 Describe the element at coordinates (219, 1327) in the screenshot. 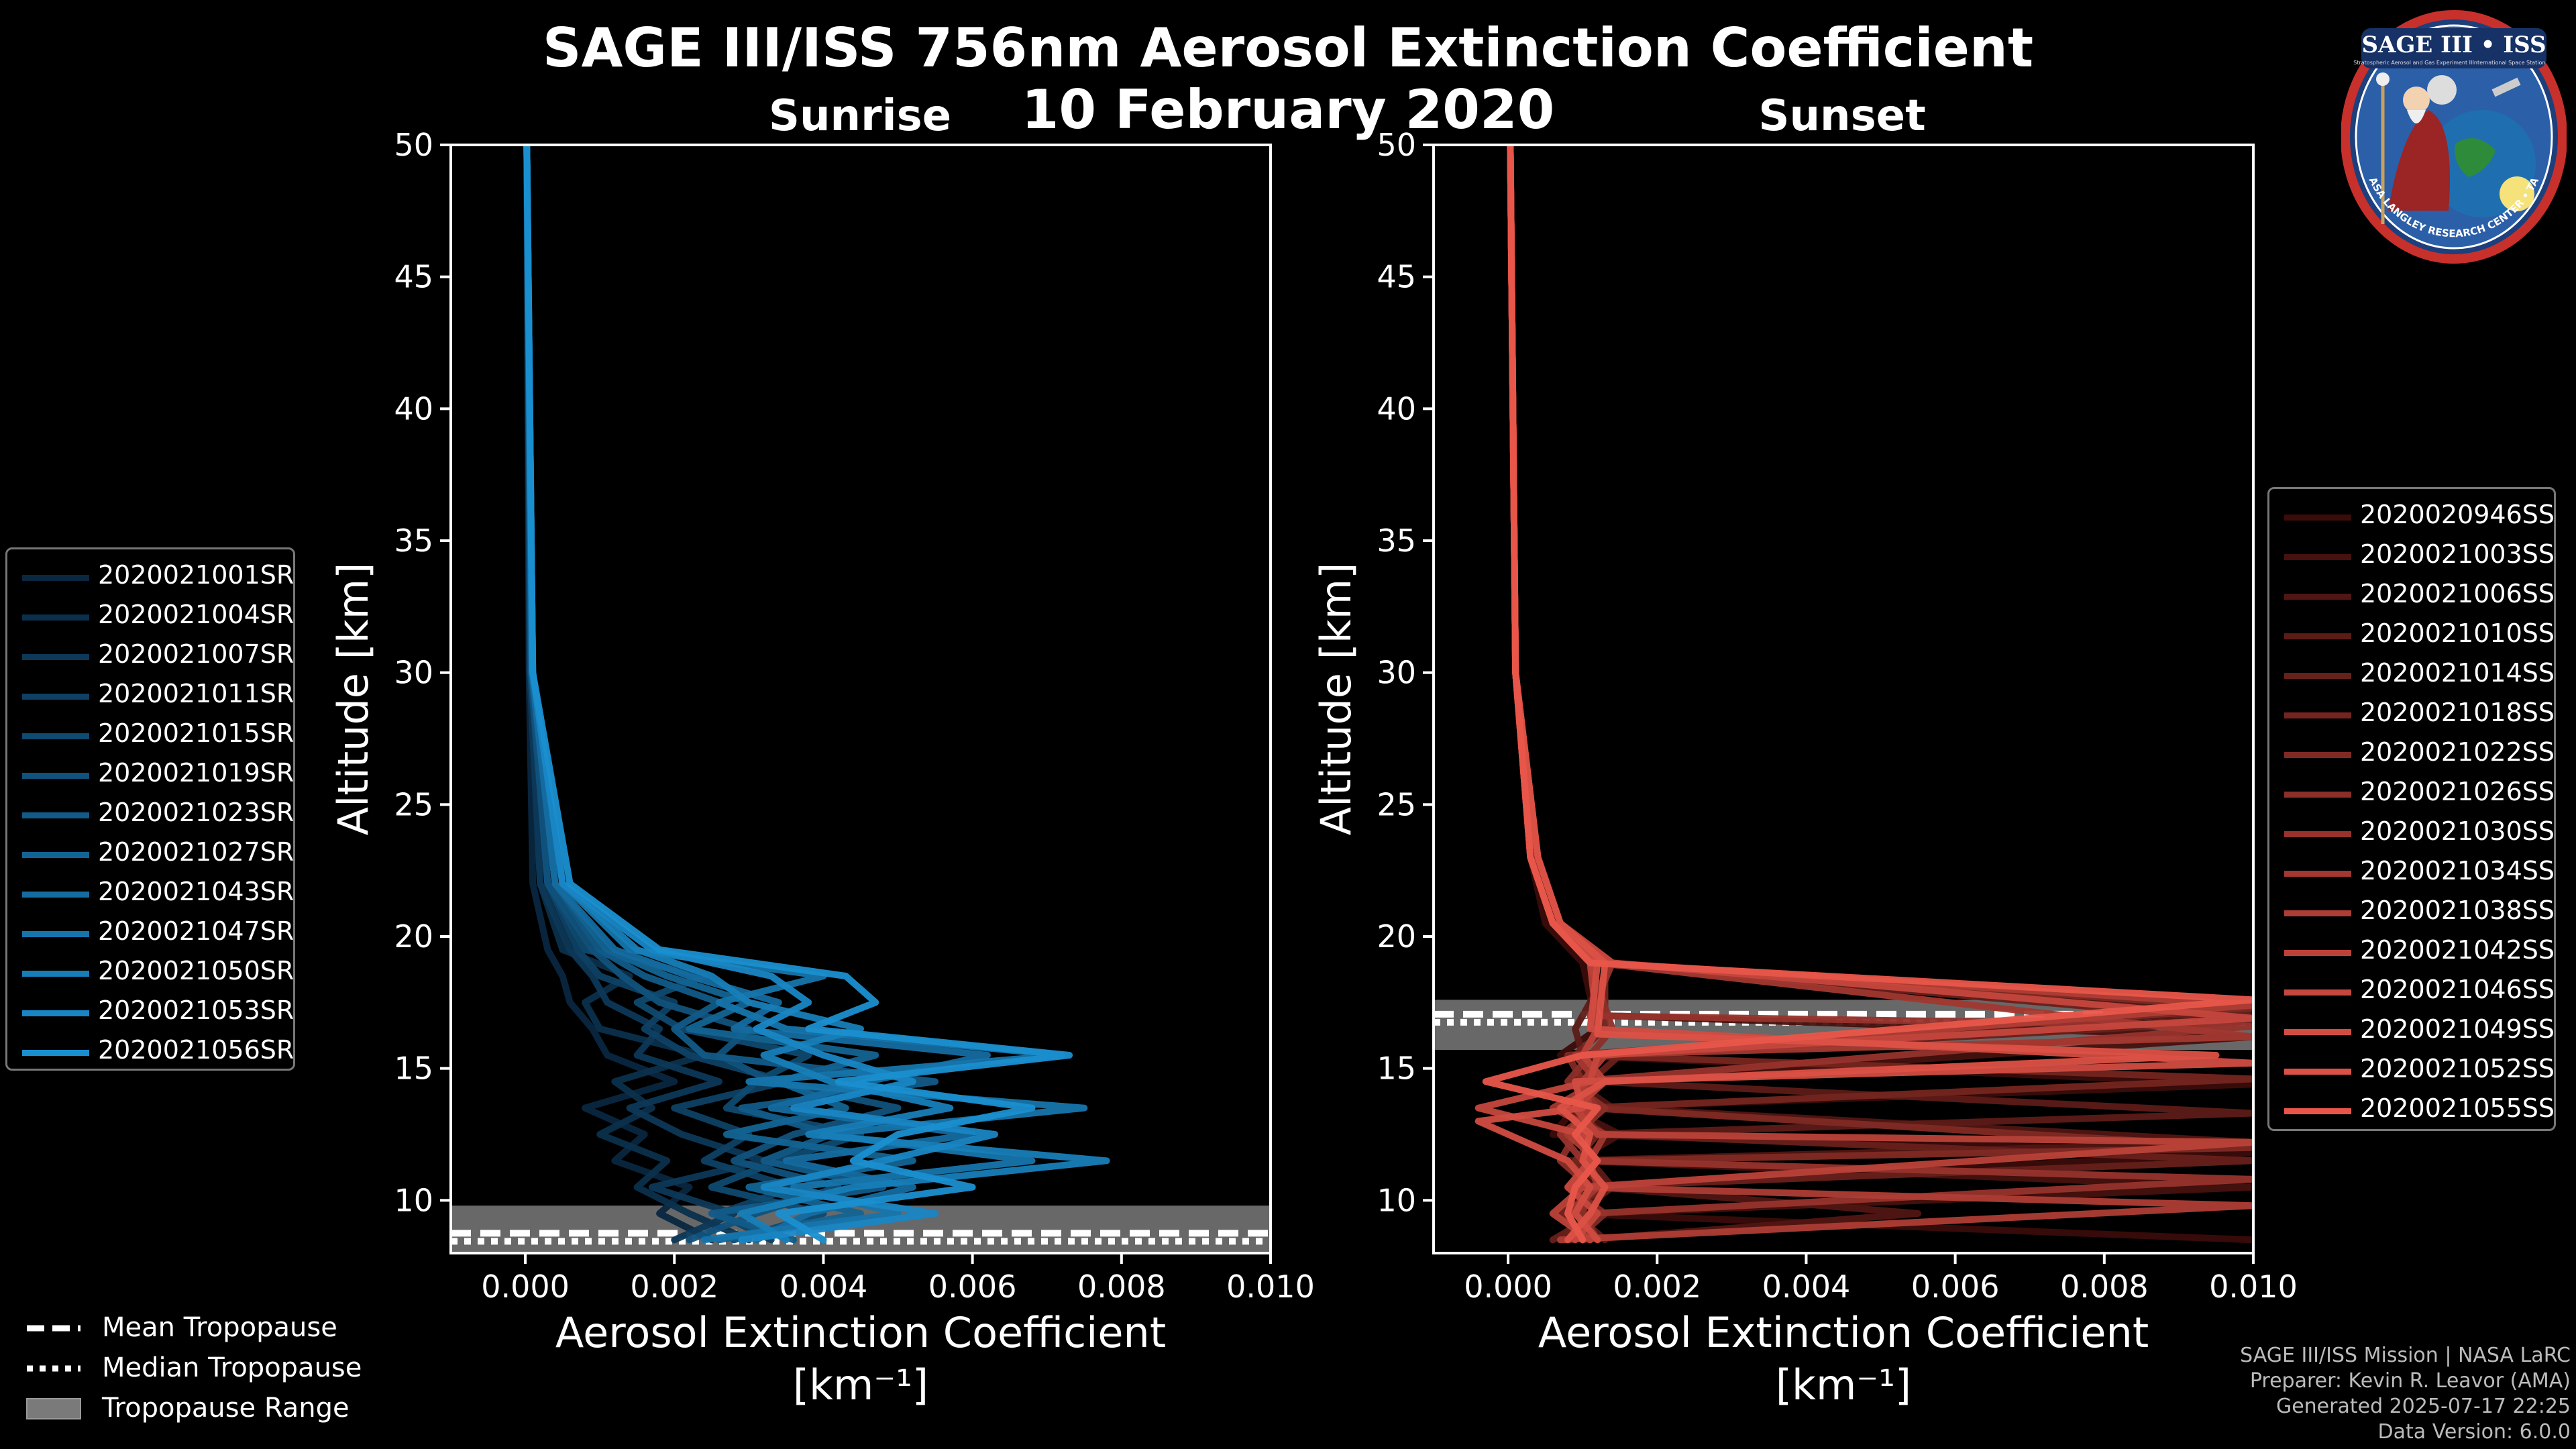

I see `mean-tropopause-label: Mean Tropopause` at that location.